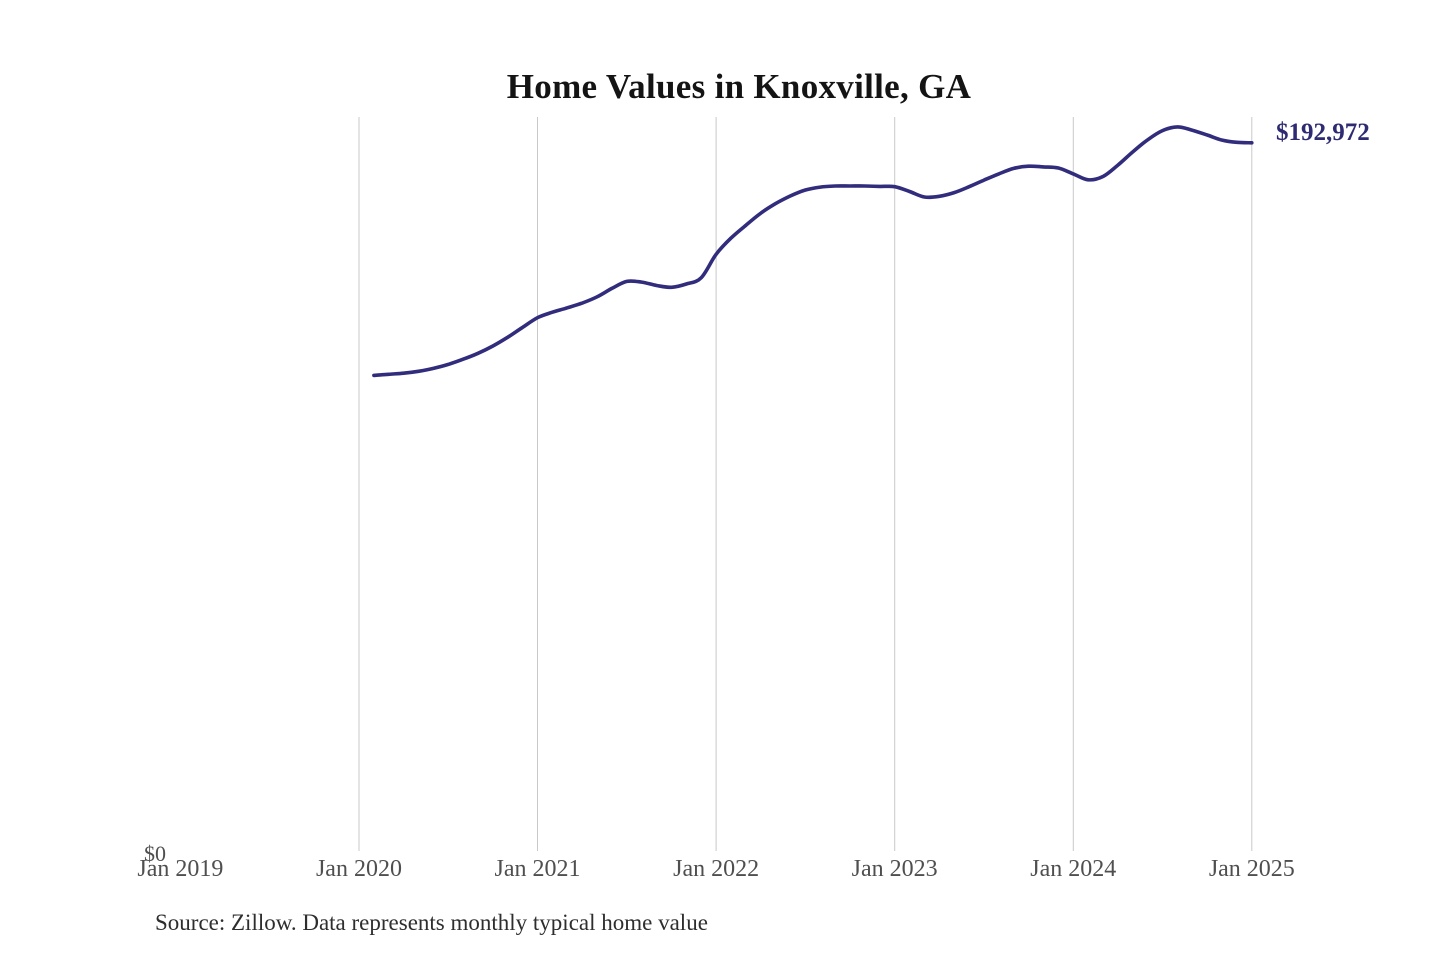 The width and height of the screenshot is (1440, 960). What do you see at coordinates (894, 869) in the screenshot?
I see `x-tick-label: Jan 2023` at bounding box center [894, 869].